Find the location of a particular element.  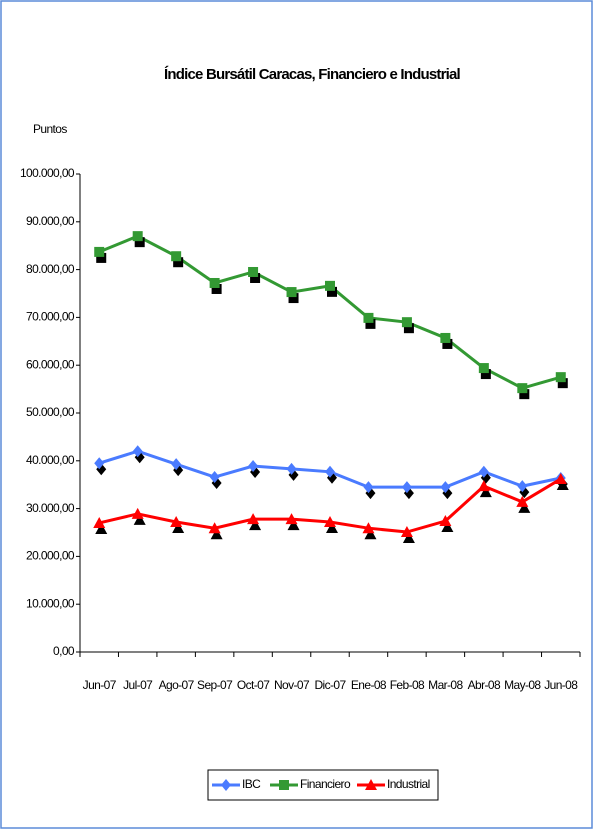

x-tick-label: Ene-08 is located at coordinates (369, 685).